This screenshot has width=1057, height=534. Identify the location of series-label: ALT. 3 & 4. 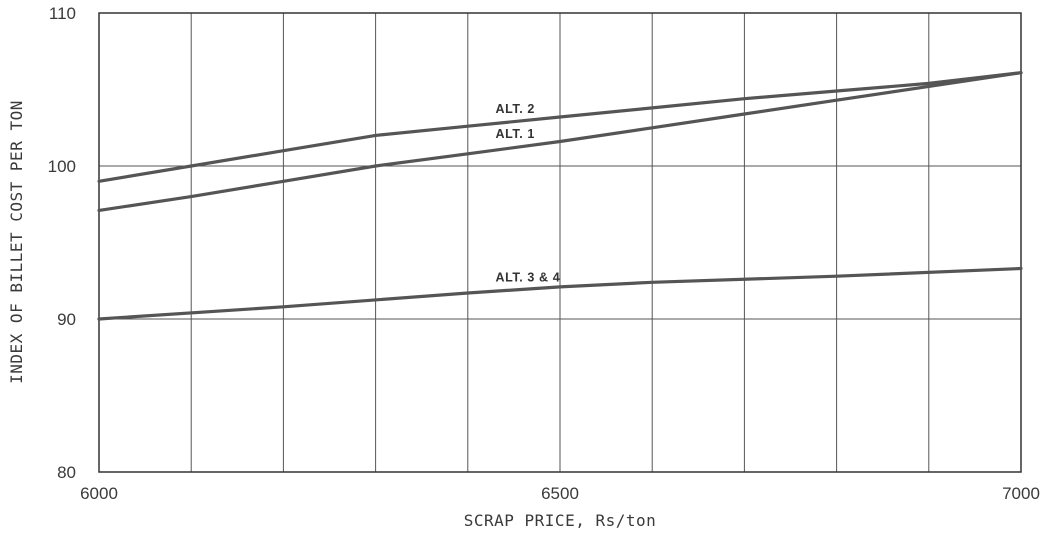
(527, 278).